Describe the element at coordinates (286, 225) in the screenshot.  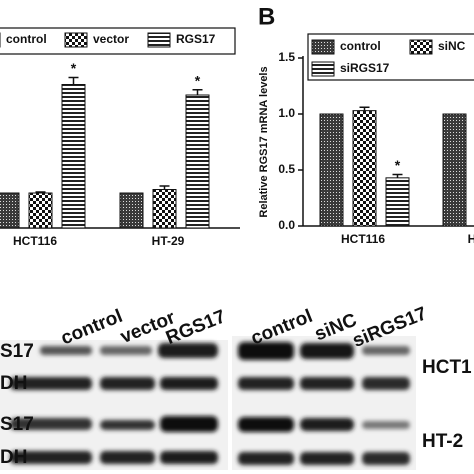
I see `y-tick-label: 0.0` at that location.